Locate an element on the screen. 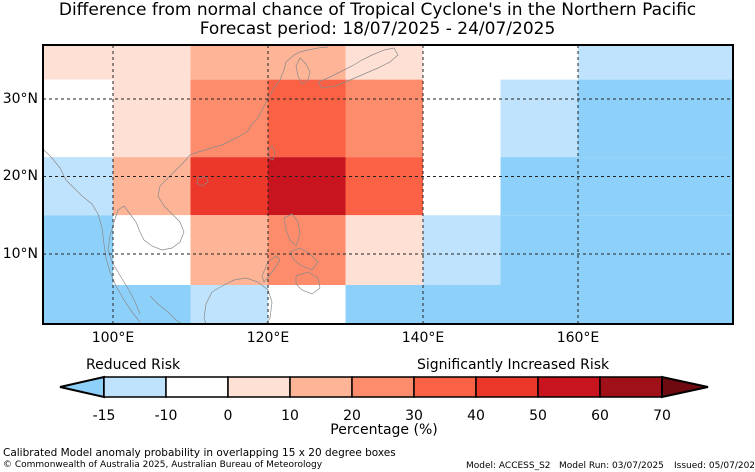  lon-label-160e: 160°E is located at coordinates (578, 338).